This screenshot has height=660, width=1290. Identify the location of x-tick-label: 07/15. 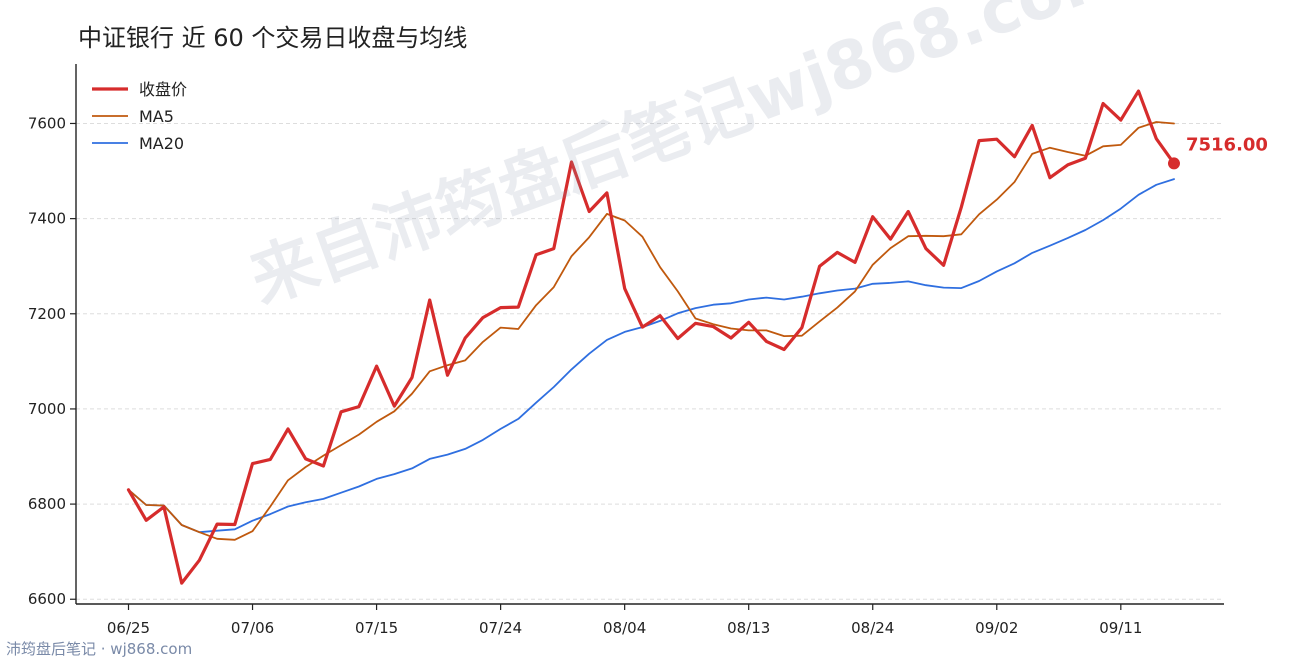
(376, 628).